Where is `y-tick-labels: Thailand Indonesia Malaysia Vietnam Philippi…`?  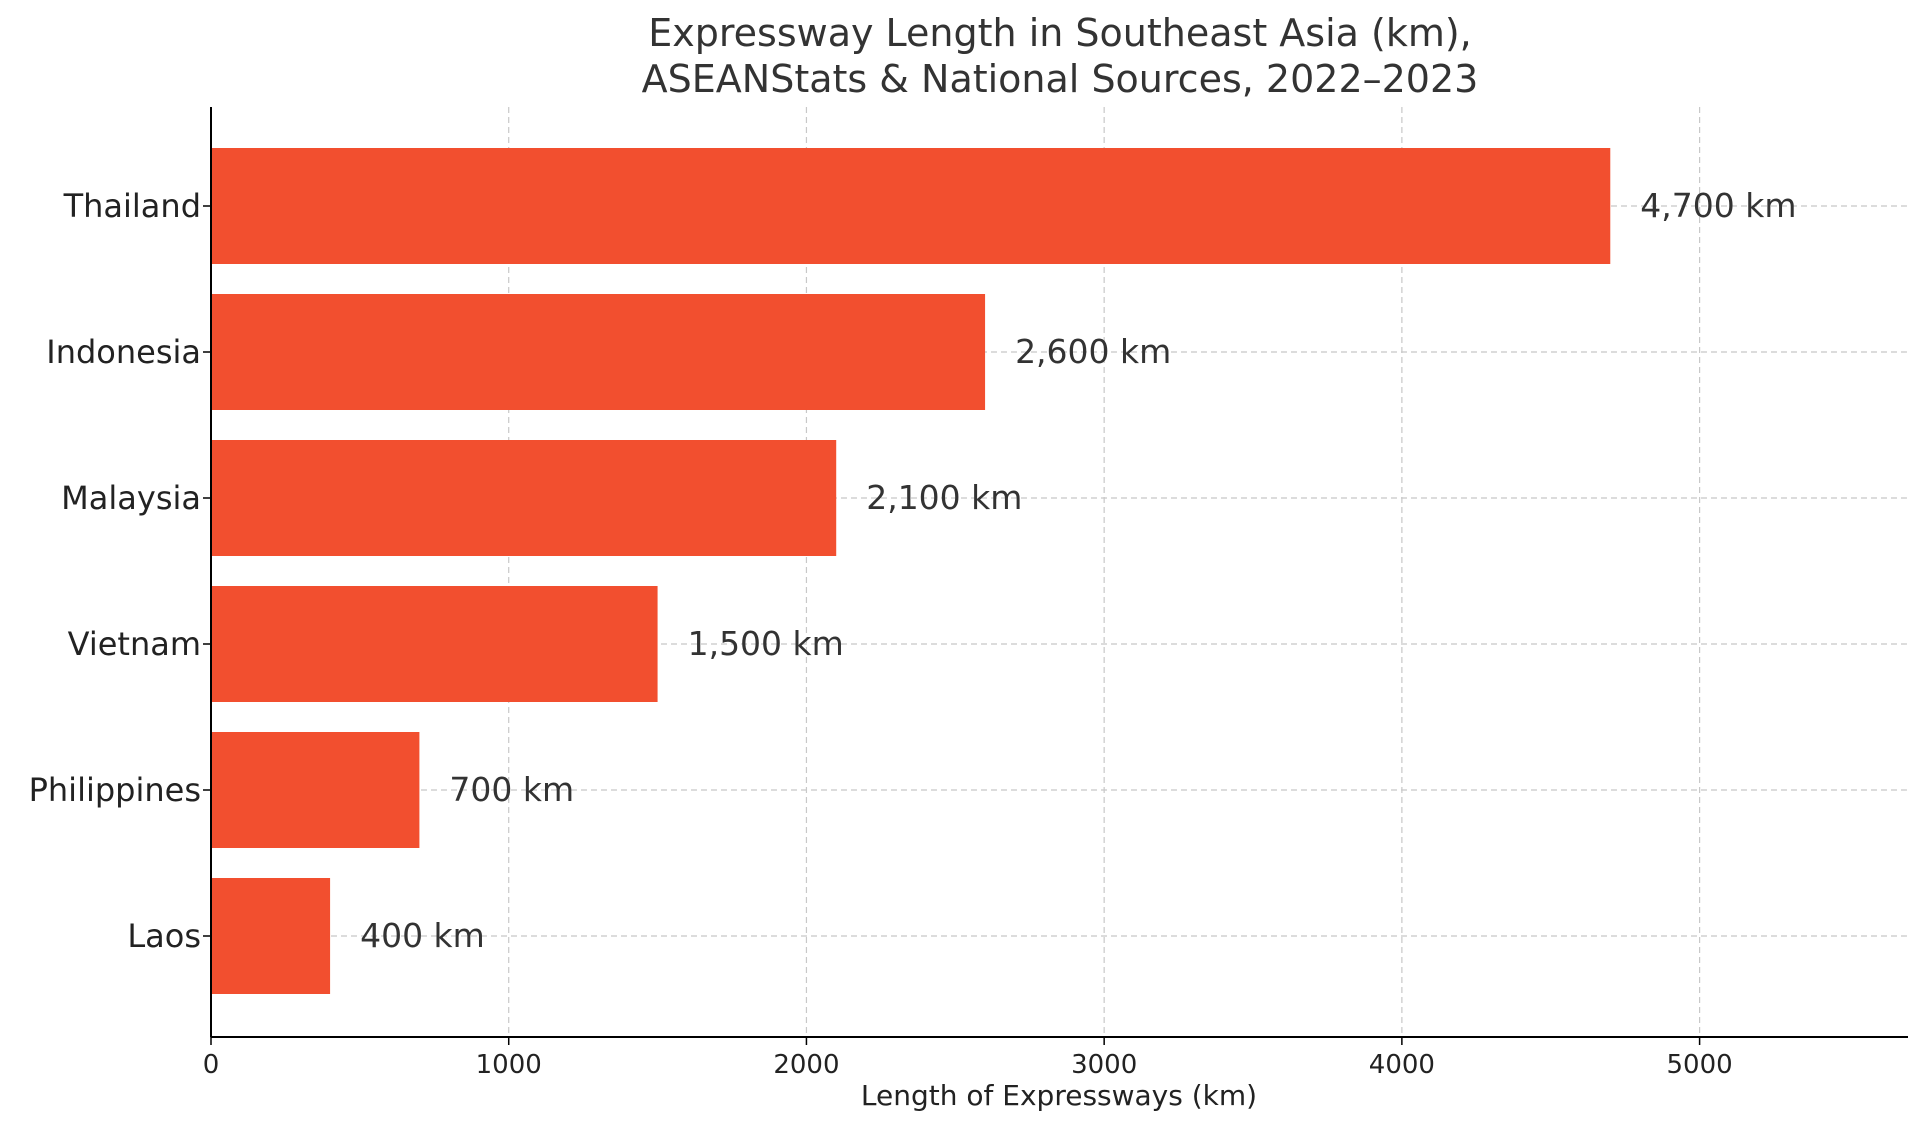 y-tick-labels: Thailand Indonesia Malaysia Vietnam Philippi… is located at coordinates (120, 571).